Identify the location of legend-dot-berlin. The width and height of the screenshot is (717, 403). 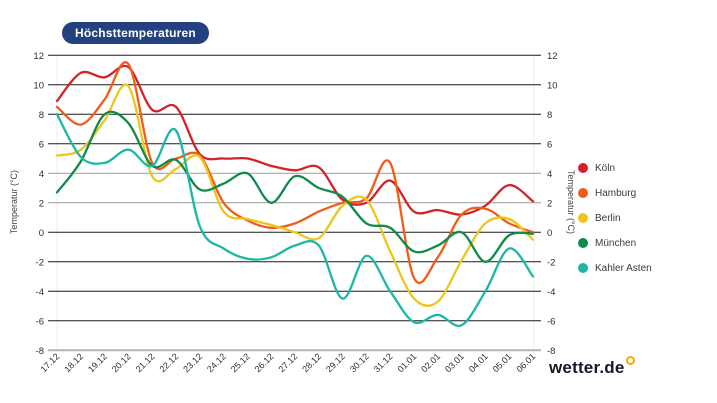
(583, 218).